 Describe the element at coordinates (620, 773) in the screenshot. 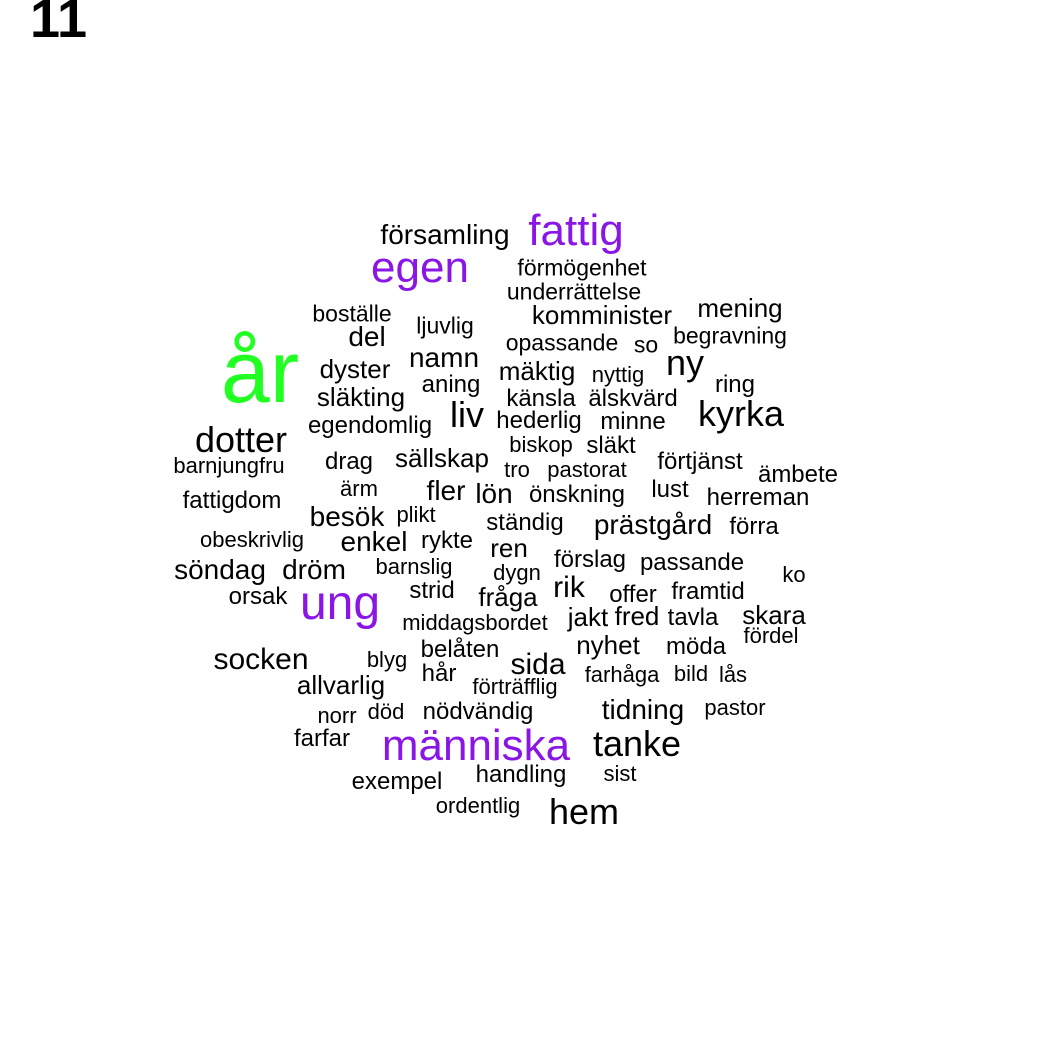

I see `word-sist: sist` at that location.